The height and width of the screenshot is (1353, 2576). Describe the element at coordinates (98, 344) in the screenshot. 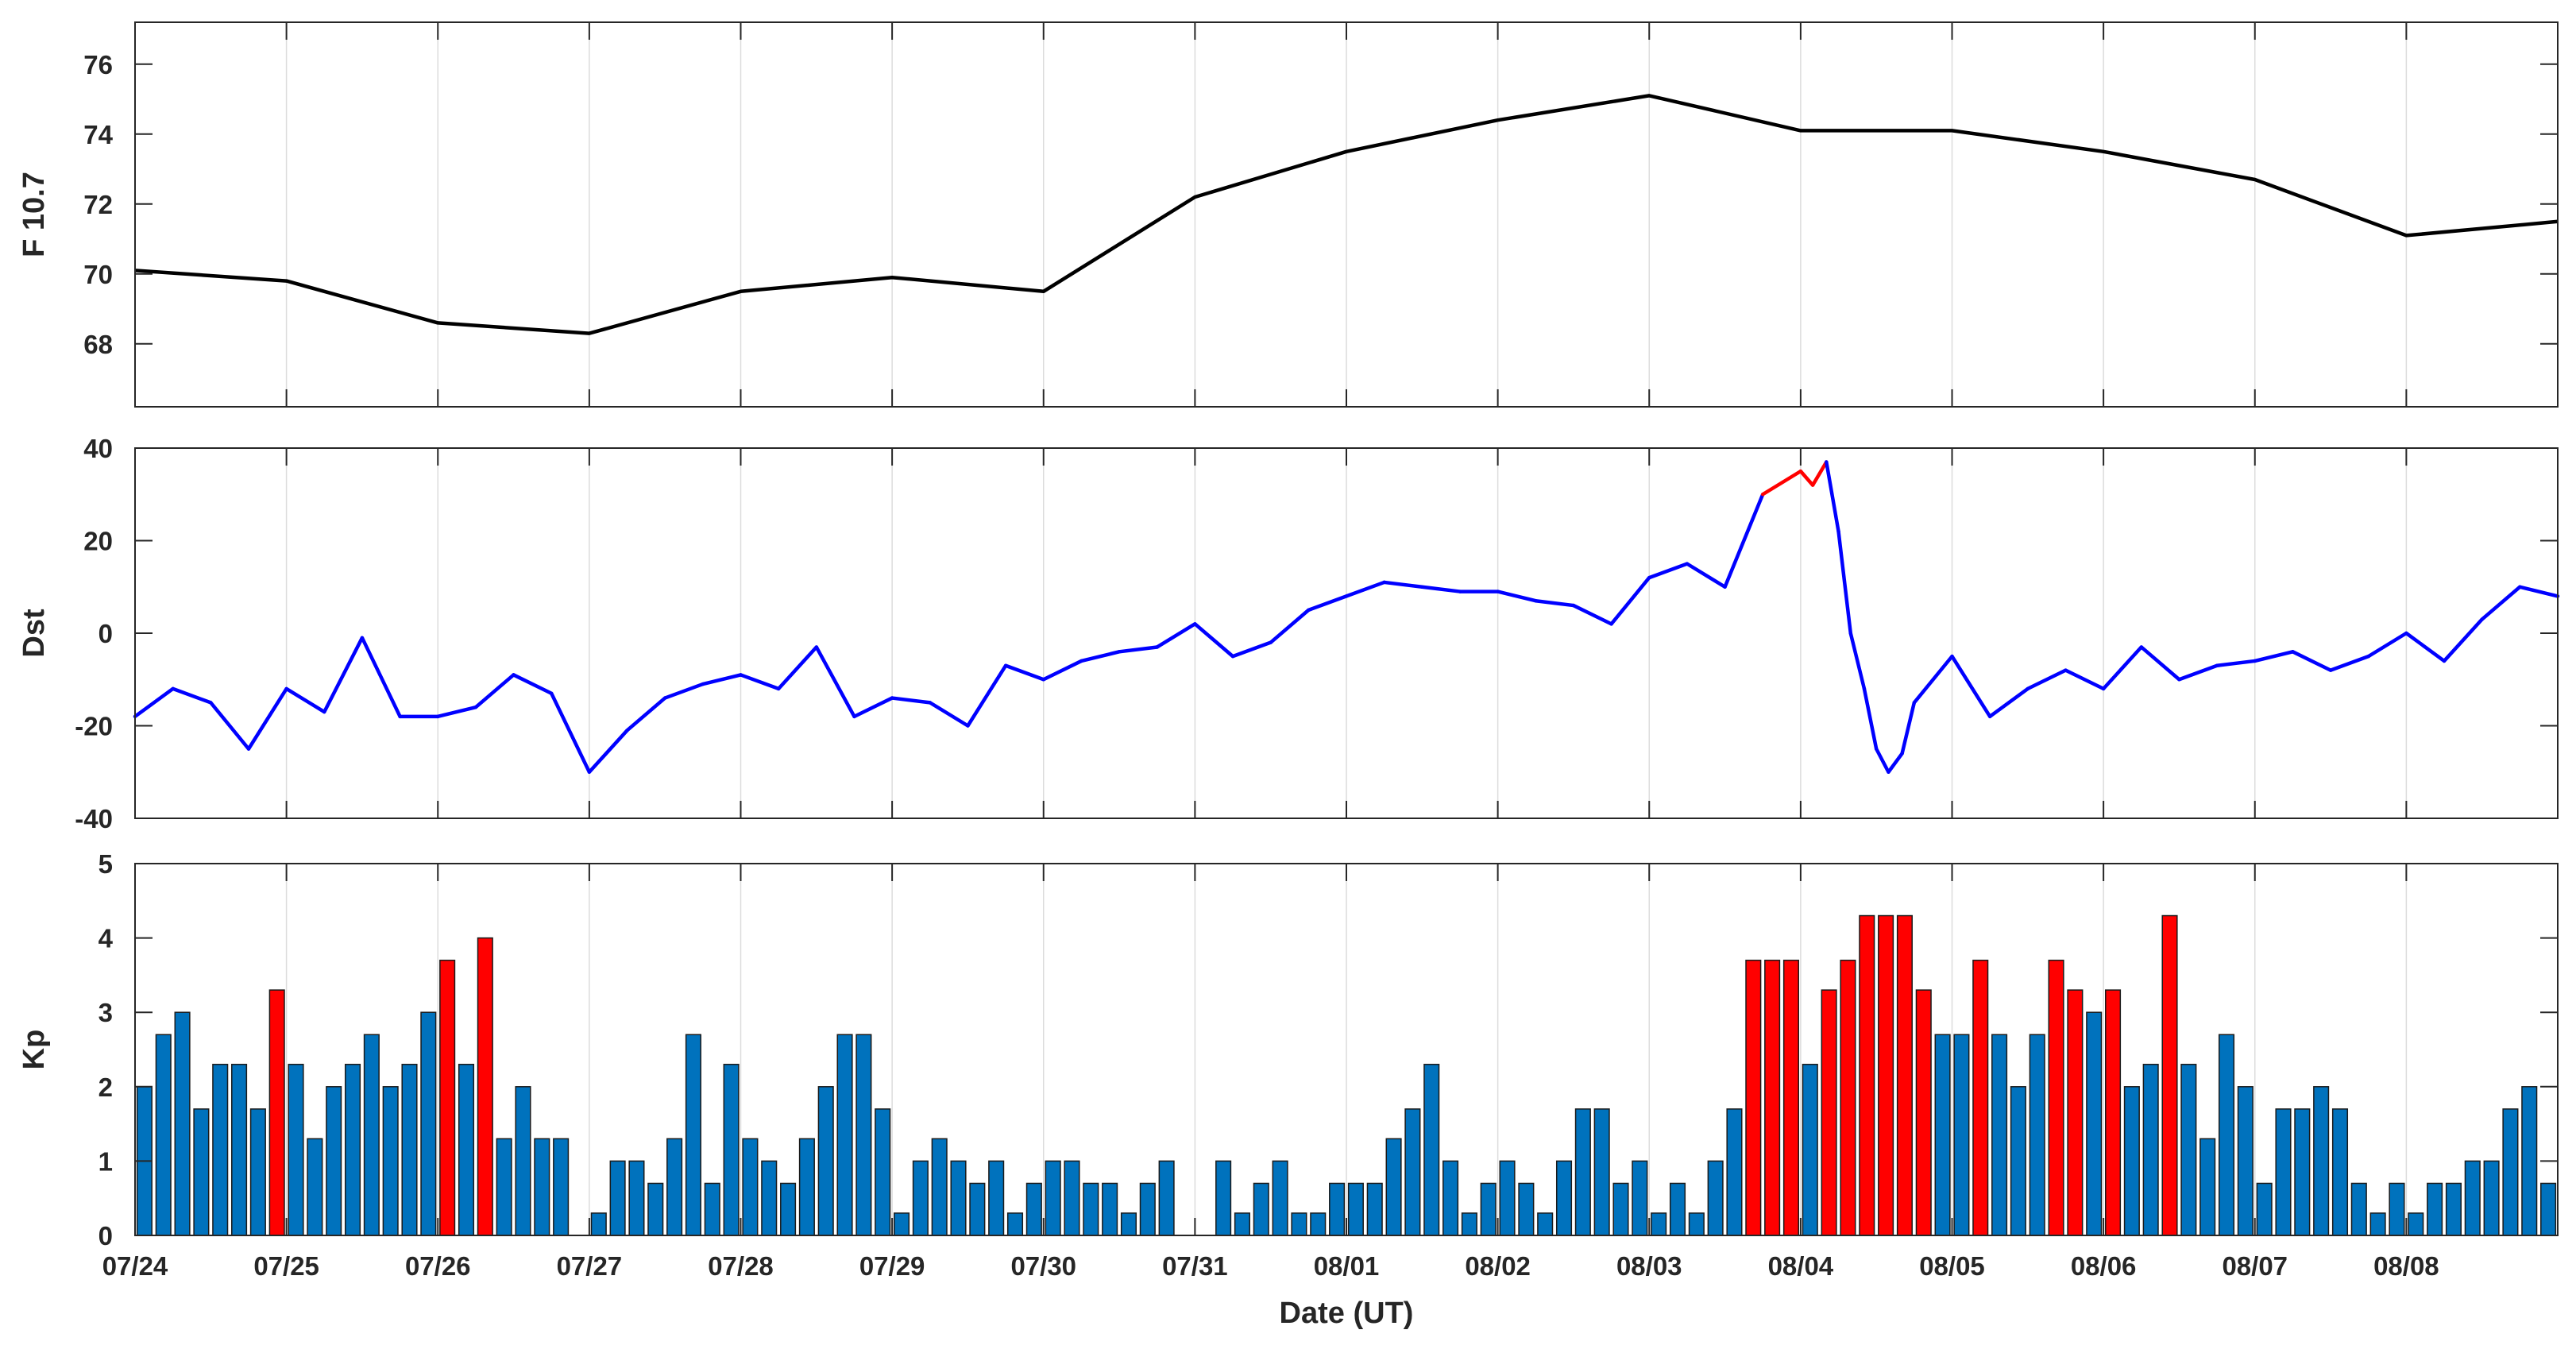

I see `f107-y-tick-label: 68` at that location.